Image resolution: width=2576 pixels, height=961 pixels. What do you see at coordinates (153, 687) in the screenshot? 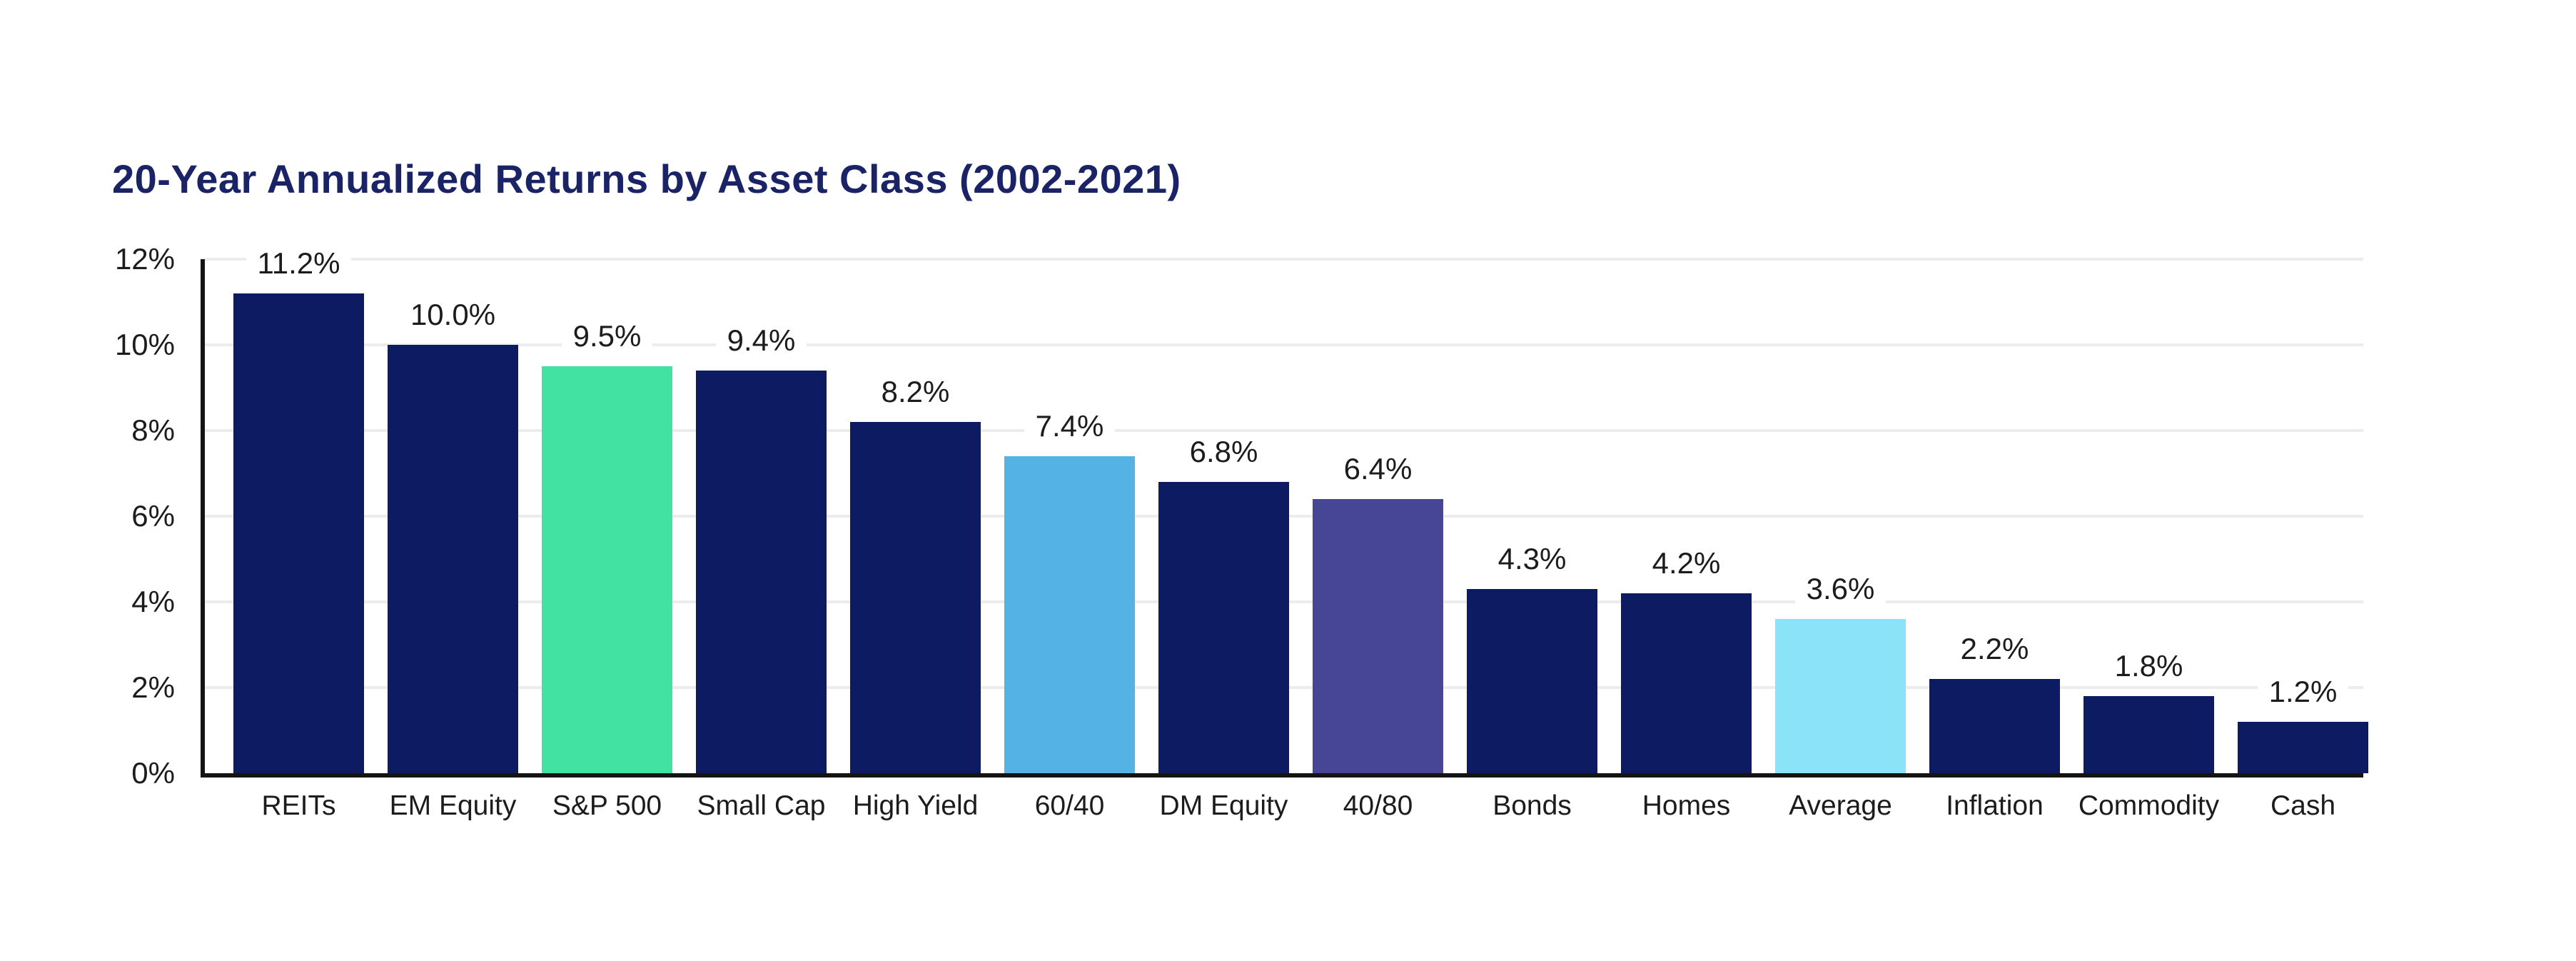
I see `y-axis-tick-label: 2%` at bounding box center [153, 687].